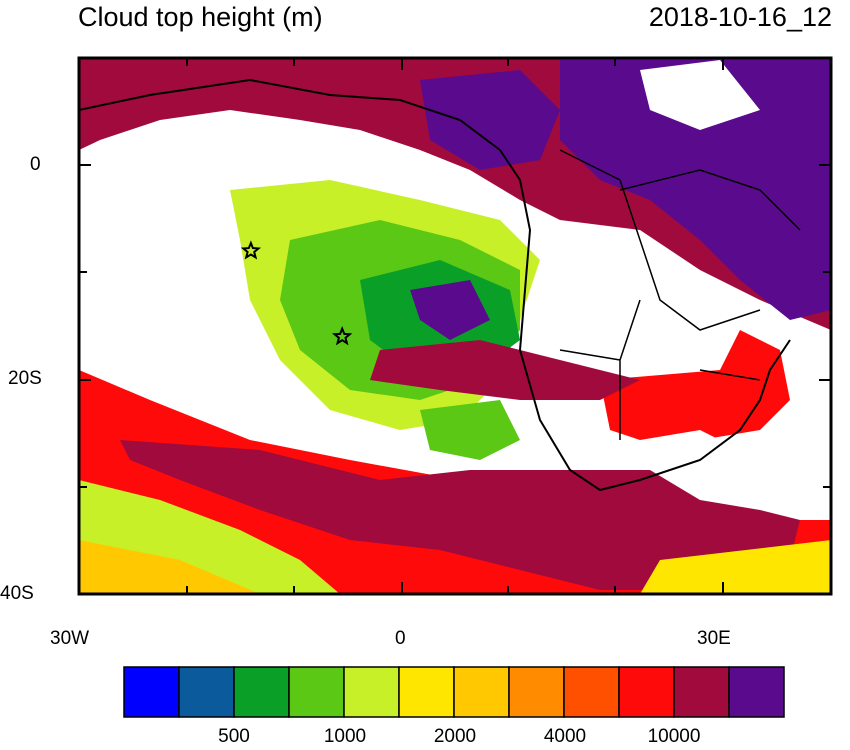 This screenshot has height=750, width=850. Describe the element at coordinates (35, 164) in the screenshot. I see `y-tick-label: 0` at that location.